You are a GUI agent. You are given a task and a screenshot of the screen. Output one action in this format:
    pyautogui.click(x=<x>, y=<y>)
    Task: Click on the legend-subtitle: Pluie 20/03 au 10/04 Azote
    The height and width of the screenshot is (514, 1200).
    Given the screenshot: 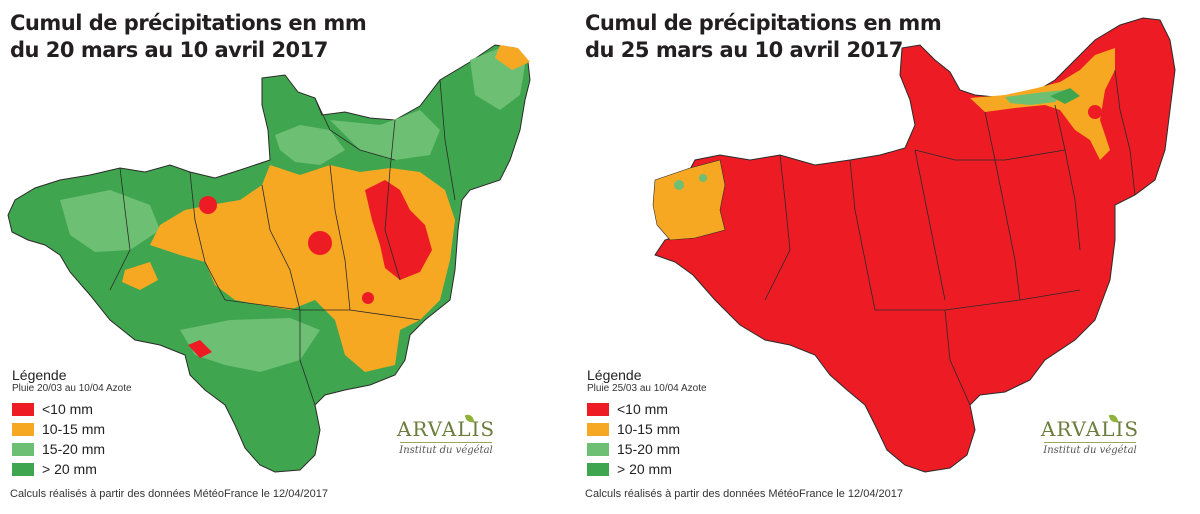 What is the action you would take?
    pyautogui.click(x=72, y=388)
    